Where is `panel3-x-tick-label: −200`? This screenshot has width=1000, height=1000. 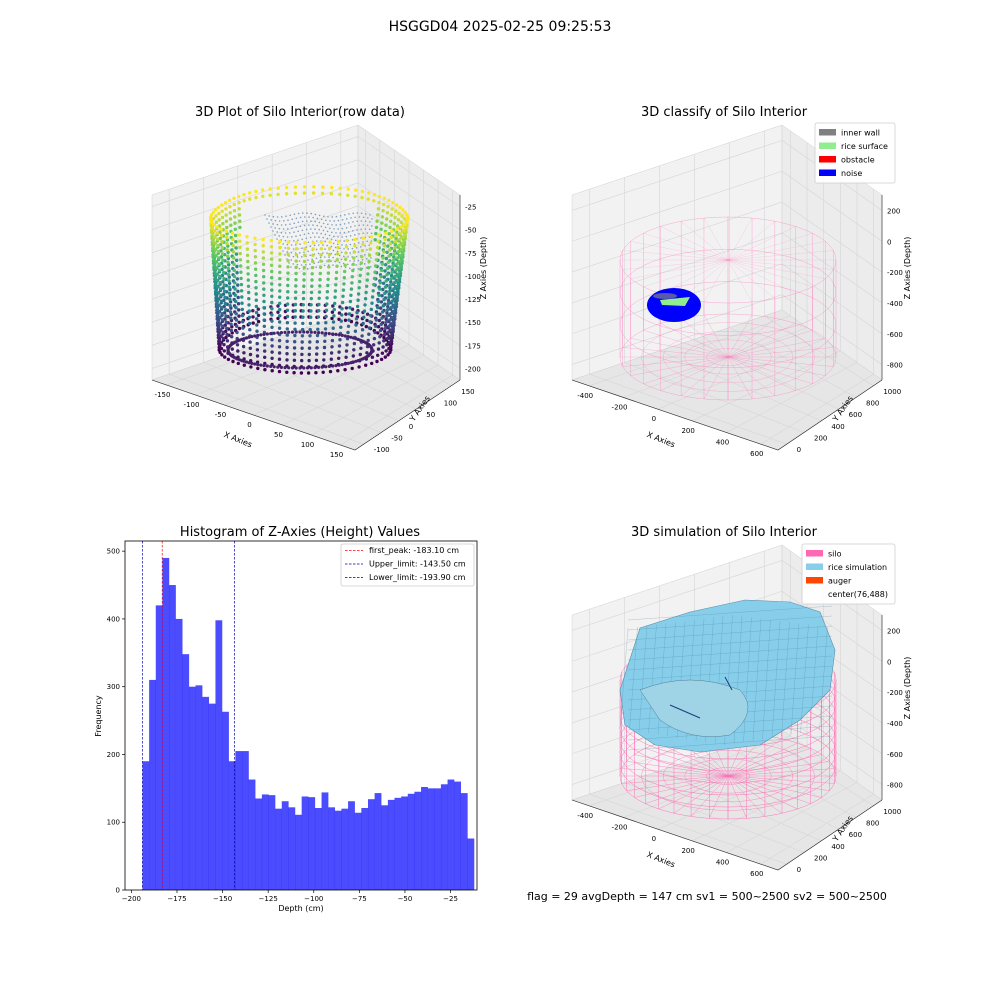
panel3-x-tick-label: −200 is located at coordinates (131, 899).